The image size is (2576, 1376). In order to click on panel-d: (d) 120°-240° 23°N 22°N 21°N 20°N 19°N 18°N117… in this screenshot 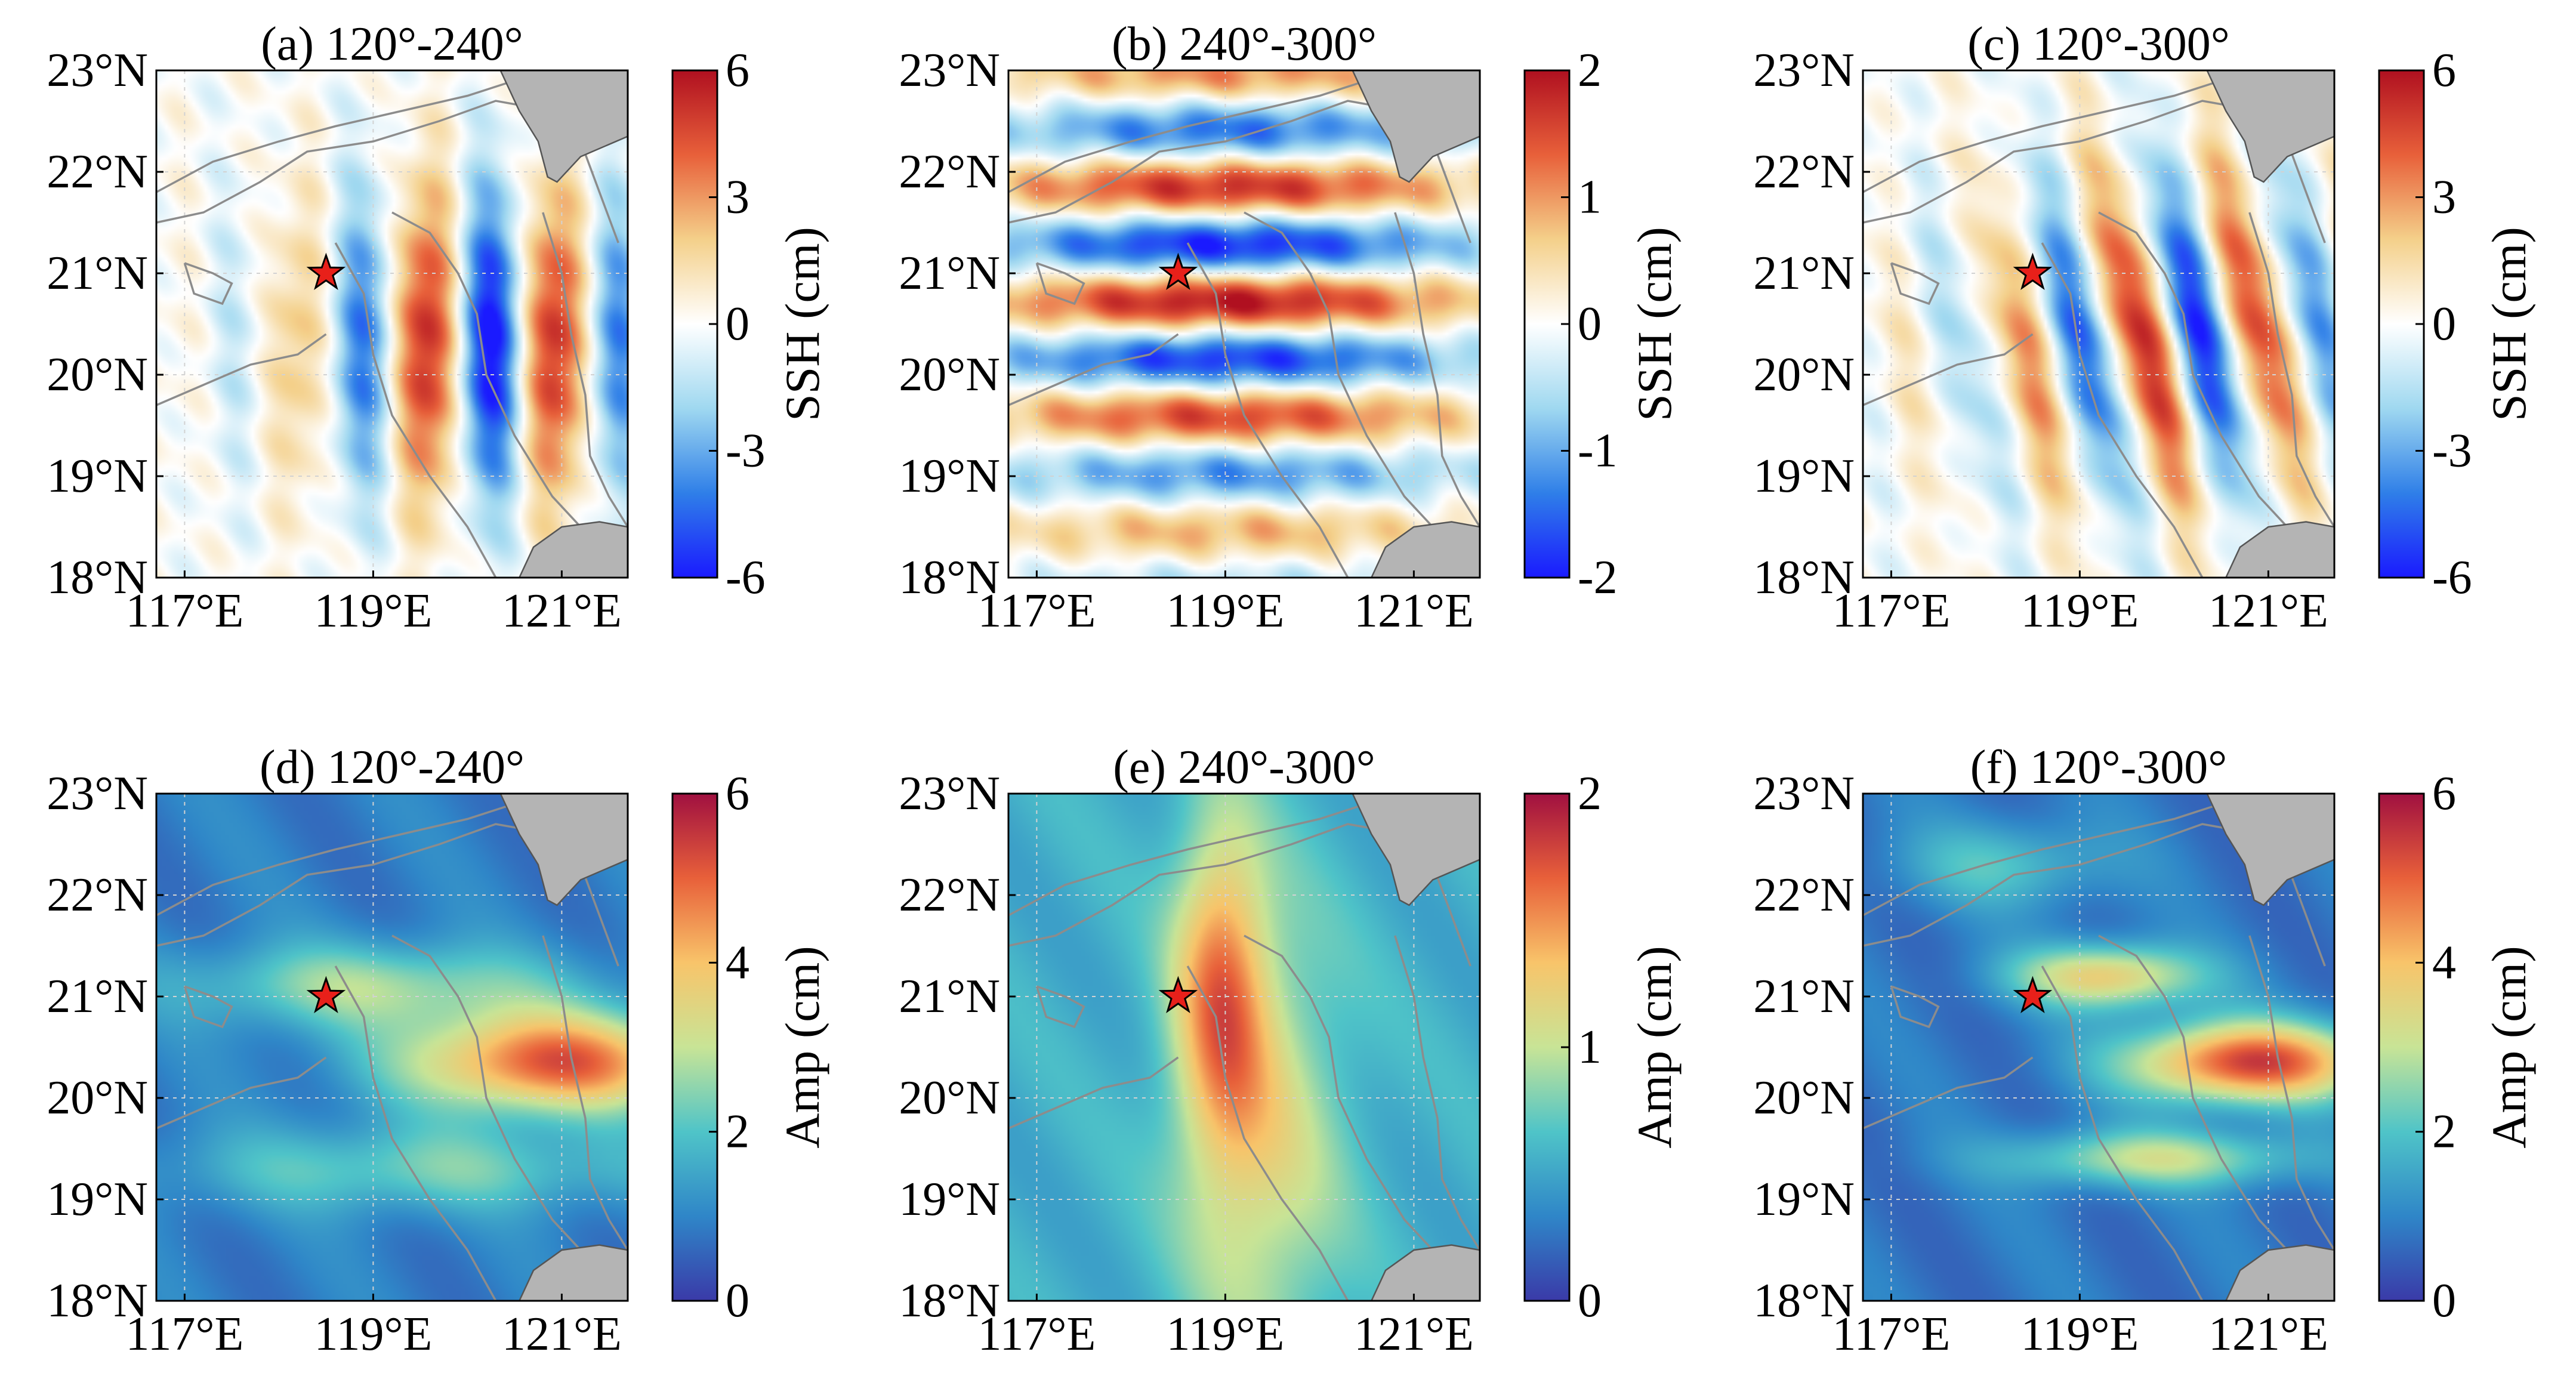, I will do `click(438, 1050)`.